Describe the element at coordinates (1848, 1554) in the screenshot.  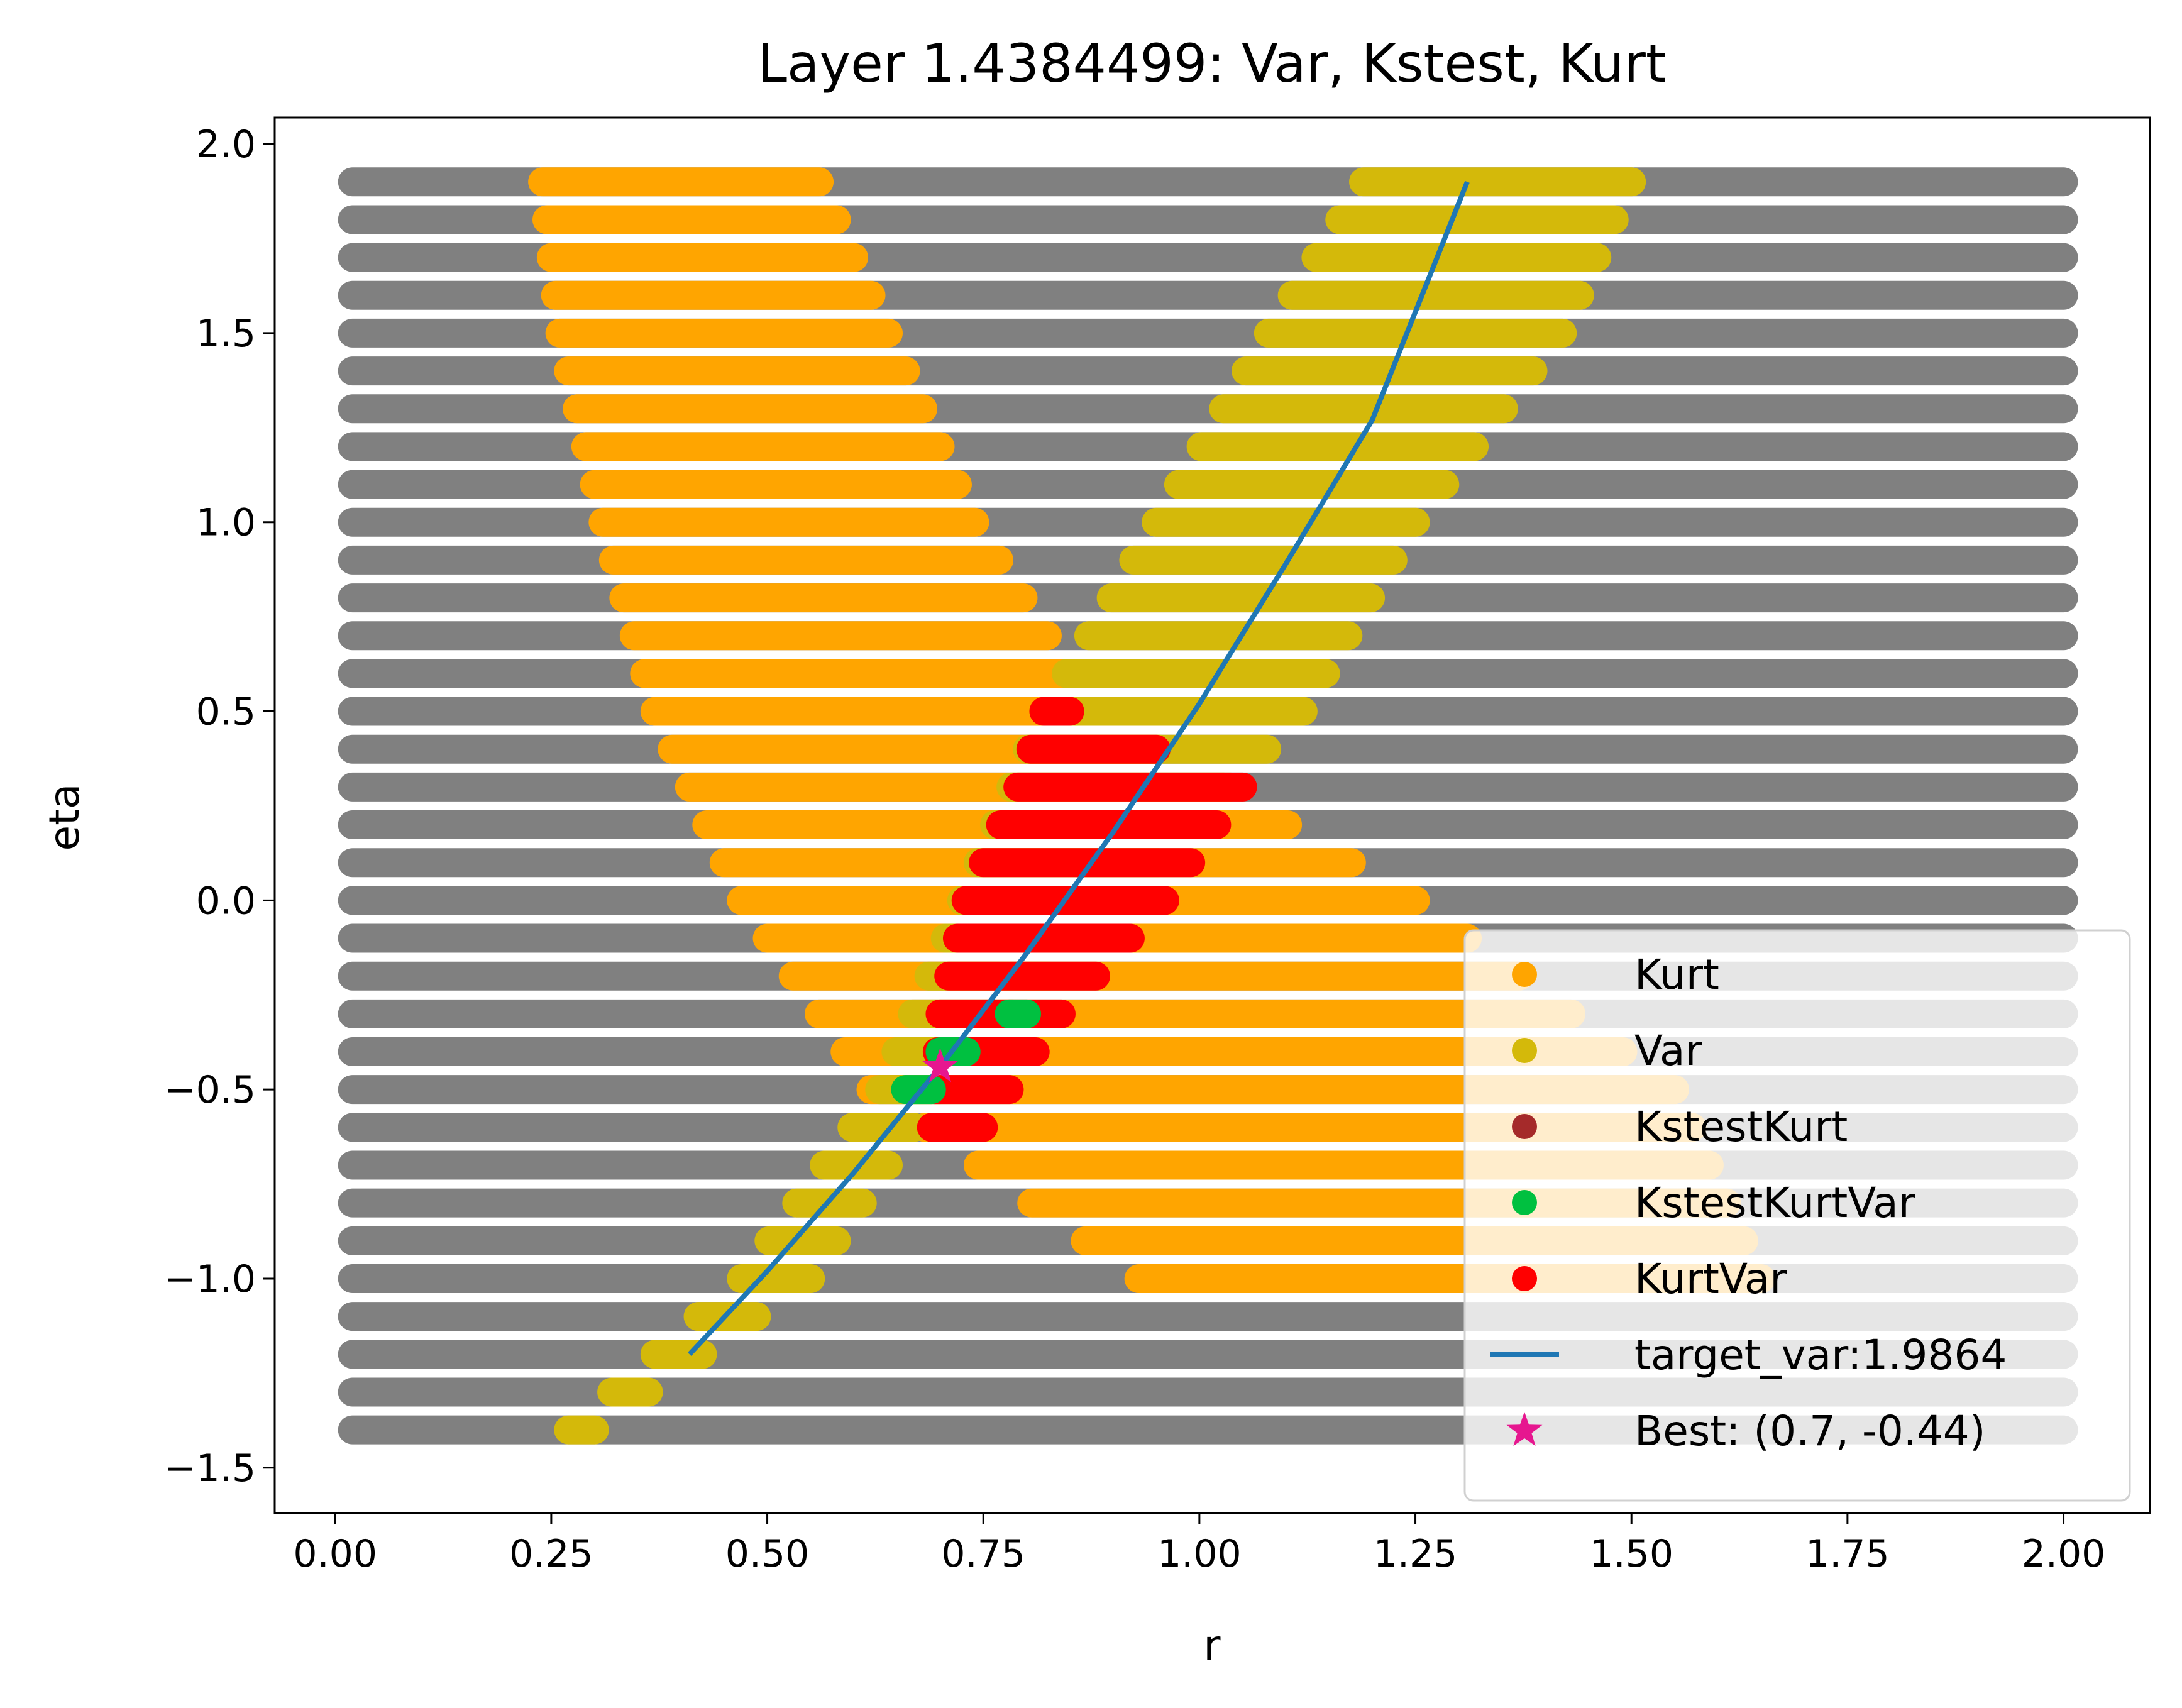
I see `x-tick-label: 1.75` at that location.